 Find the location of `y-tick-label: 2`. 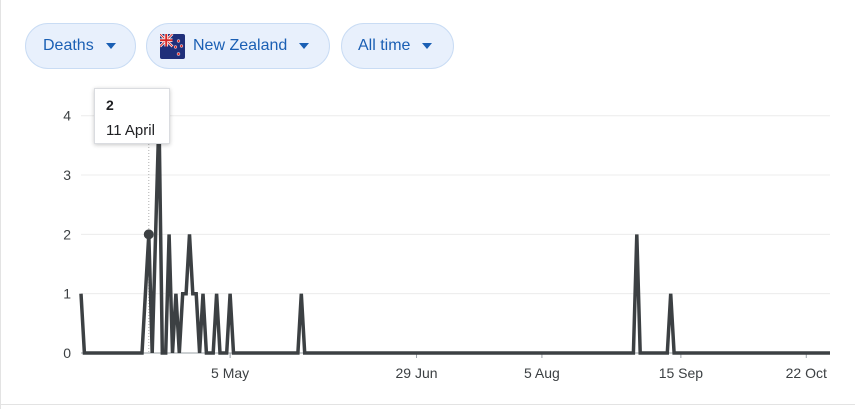

y-tick-label: 2 is located at coordinates (67, 234).